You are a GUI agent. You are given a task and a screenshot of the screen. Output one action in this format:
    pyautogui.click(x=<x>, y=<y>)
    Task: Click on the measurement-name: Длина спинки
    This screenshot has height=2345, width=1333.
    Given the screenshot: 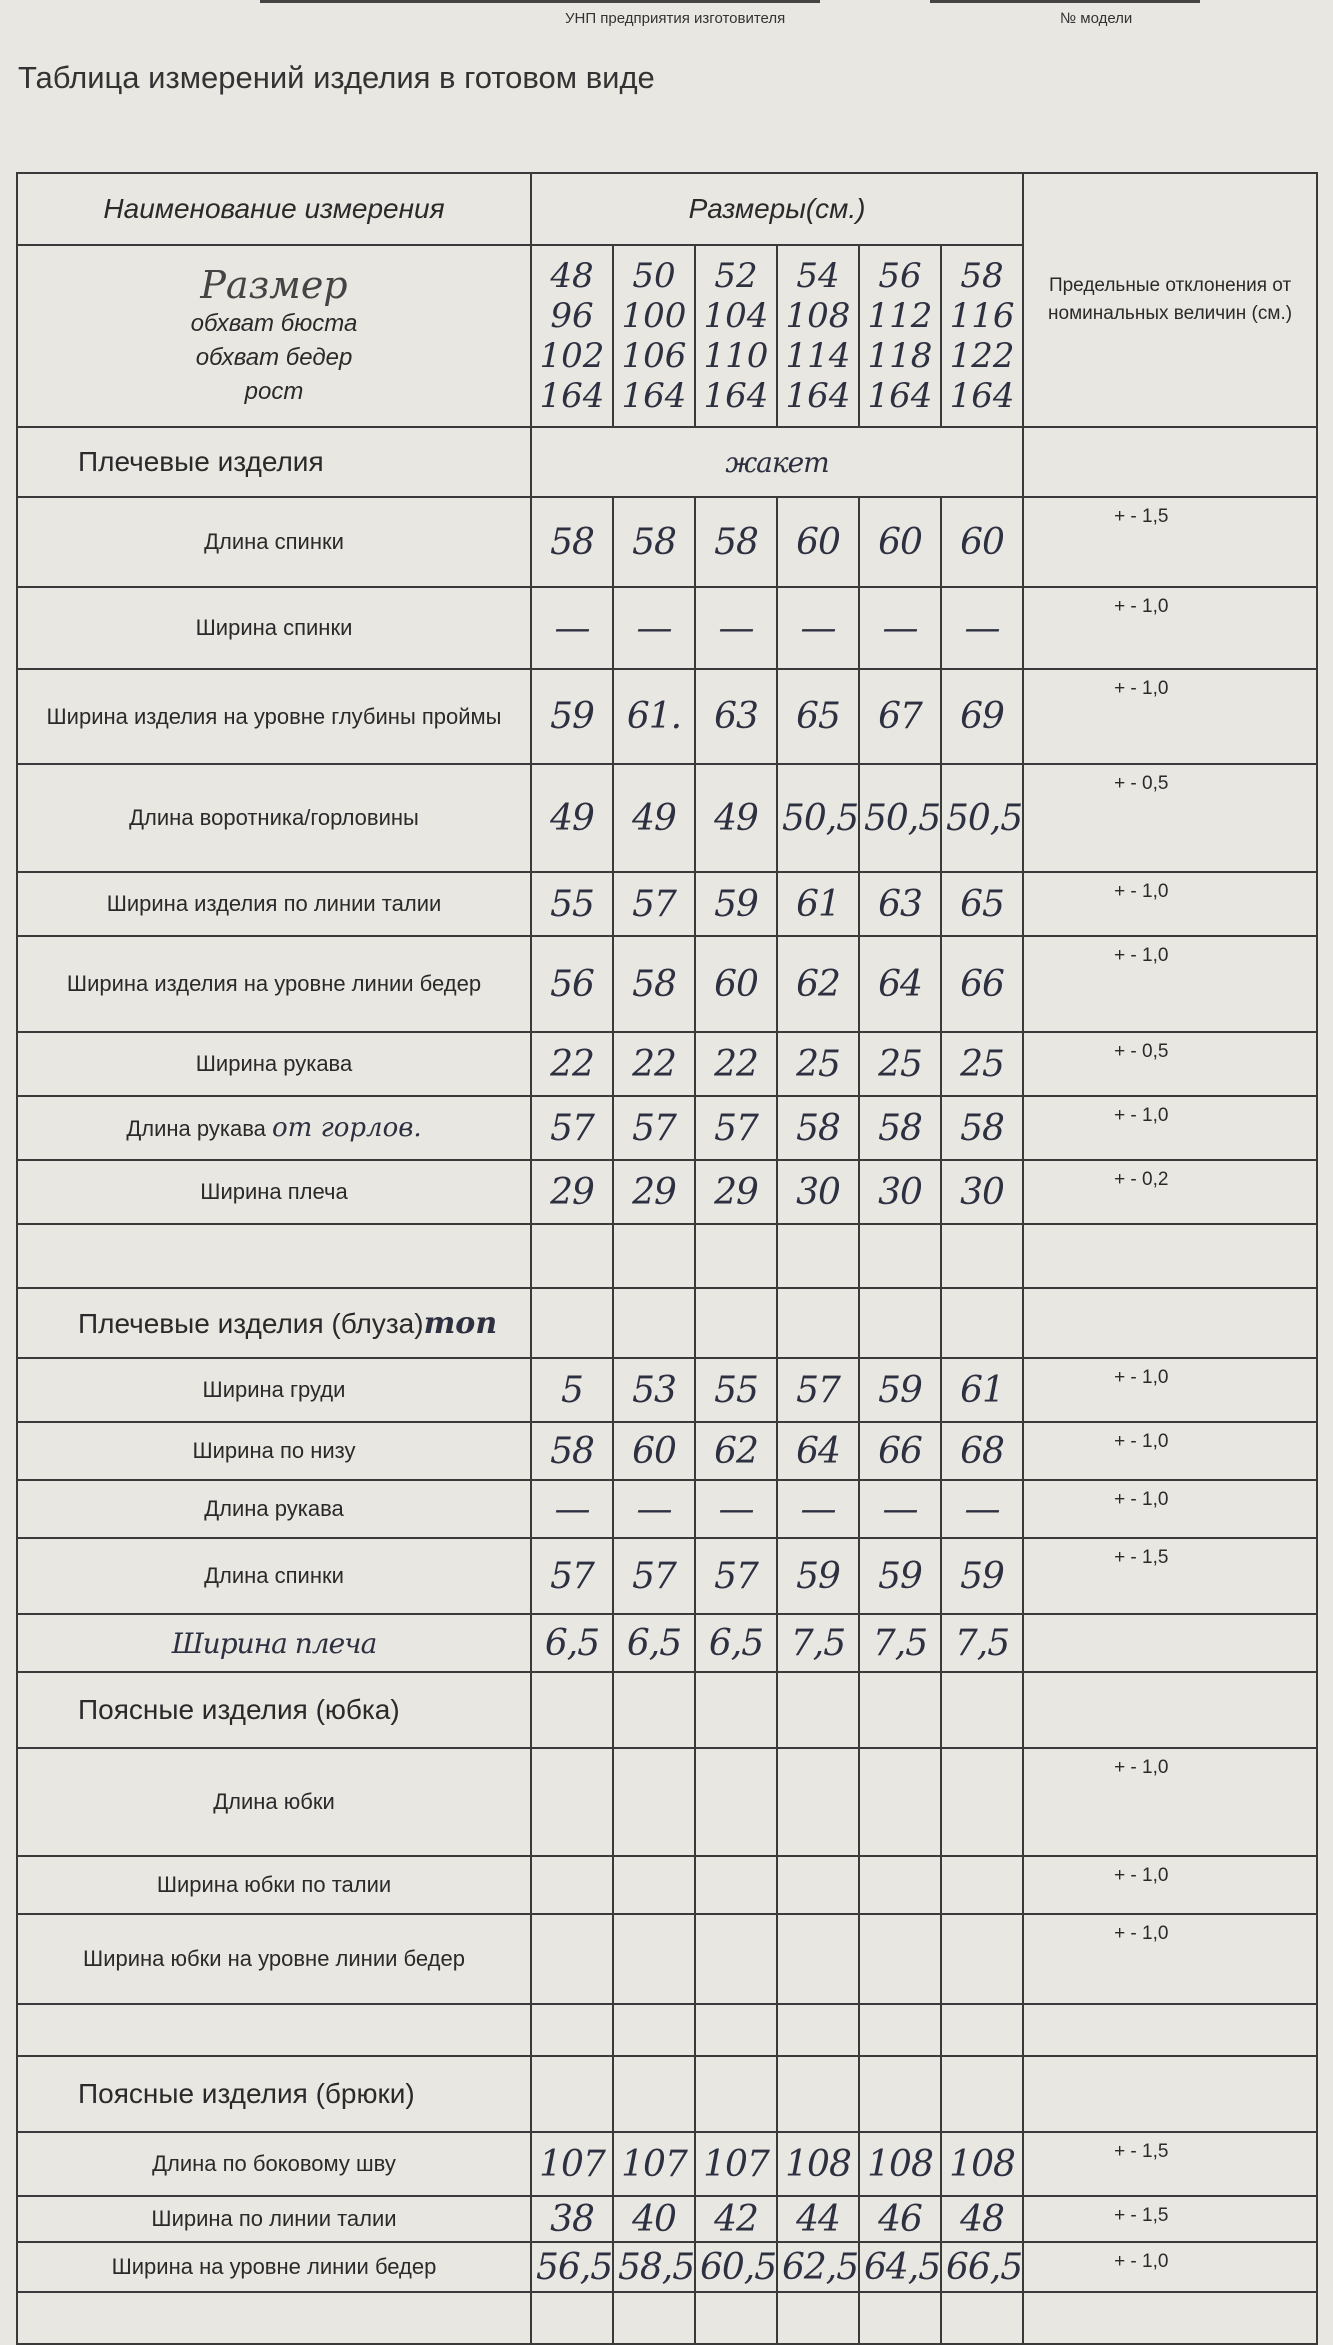 What is the action you would take?
    pyautogui.click(x=274, y=1576)
    